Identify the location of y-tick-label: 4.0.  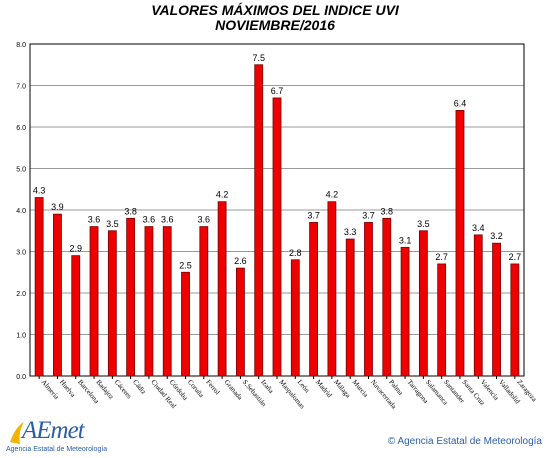
(21, 211).